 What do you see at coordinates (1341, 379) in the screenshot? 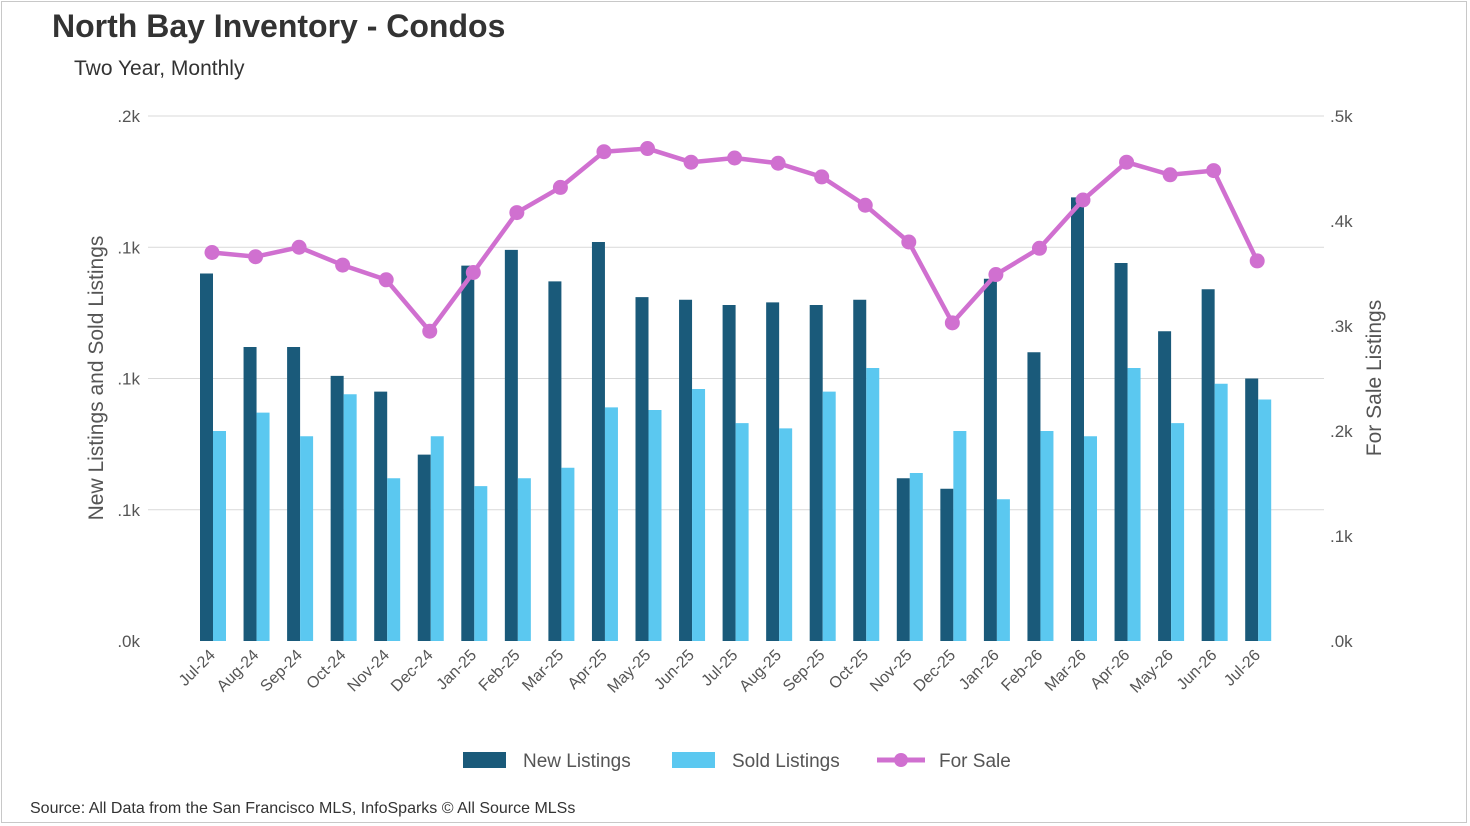
I see `right-y-axis: .0k .1k .2k .3k .4k .5k` at bounding box center [1341, 379].